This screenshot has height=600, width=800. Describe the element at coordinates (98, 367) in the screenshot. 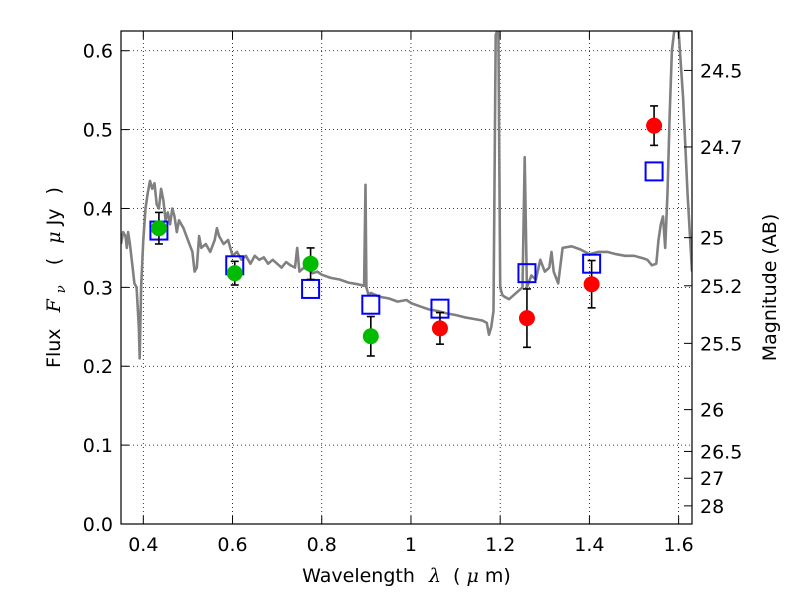

I see `y-tick-label: 0.2` at that location.